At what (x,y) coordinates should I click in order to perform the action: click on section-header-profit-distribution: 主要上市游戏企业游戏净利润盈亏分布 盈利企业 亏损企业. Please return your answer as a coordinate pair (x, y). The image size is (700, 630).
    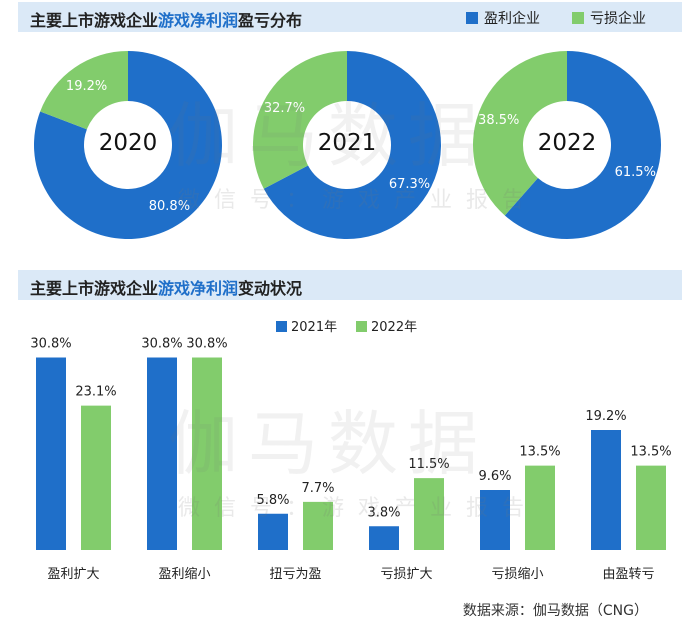
    Looking at the image, I should click on (350, 17).